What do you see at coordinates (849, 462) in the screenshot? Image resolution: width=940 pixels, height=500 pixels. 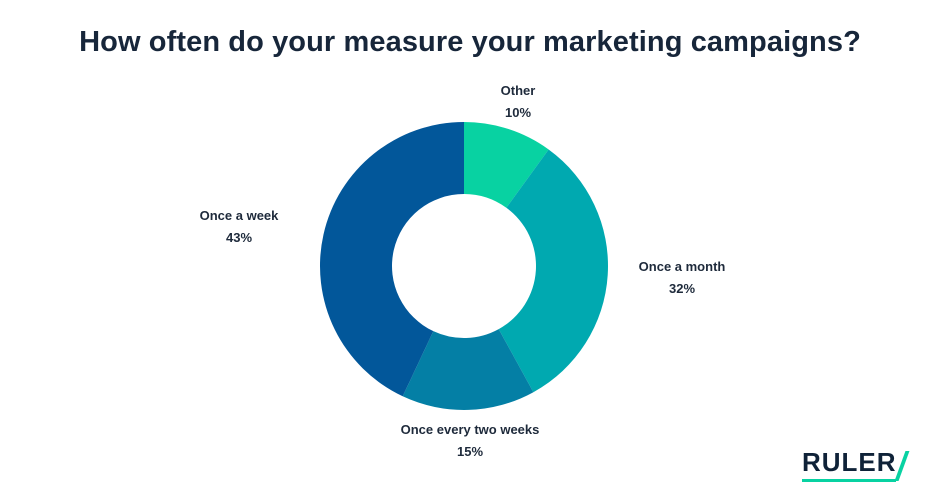 I see `logo-text: RULER` at bounding box center [849, 462].